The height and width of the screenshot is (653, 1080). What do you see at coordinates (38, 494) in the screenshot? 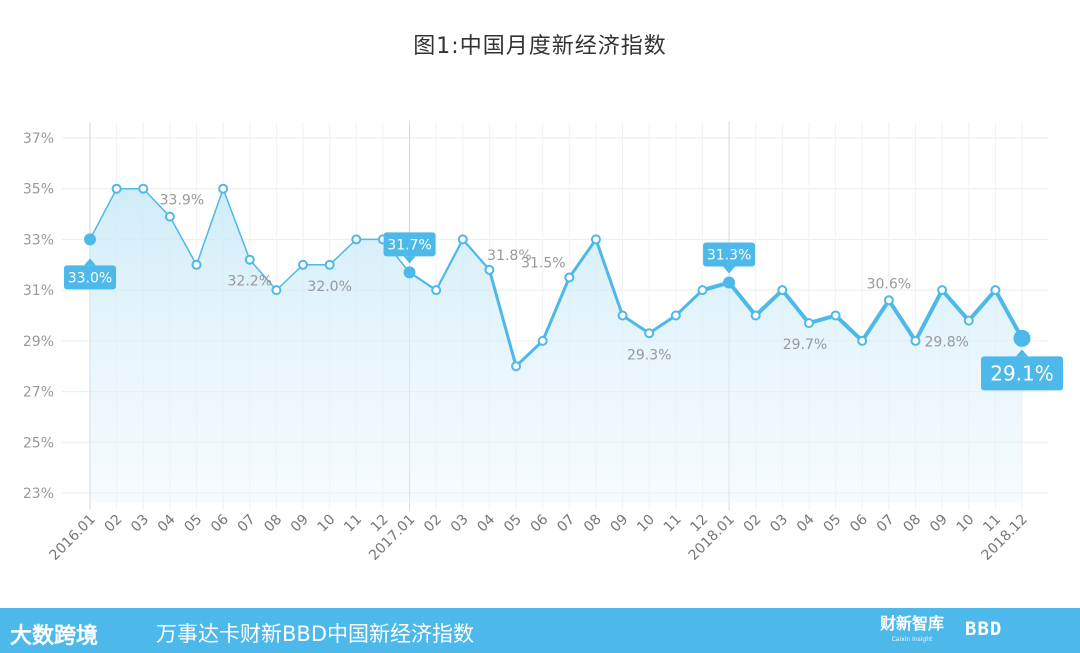
I see `y-tick-label: 23%` at bounding box center [38, 494].